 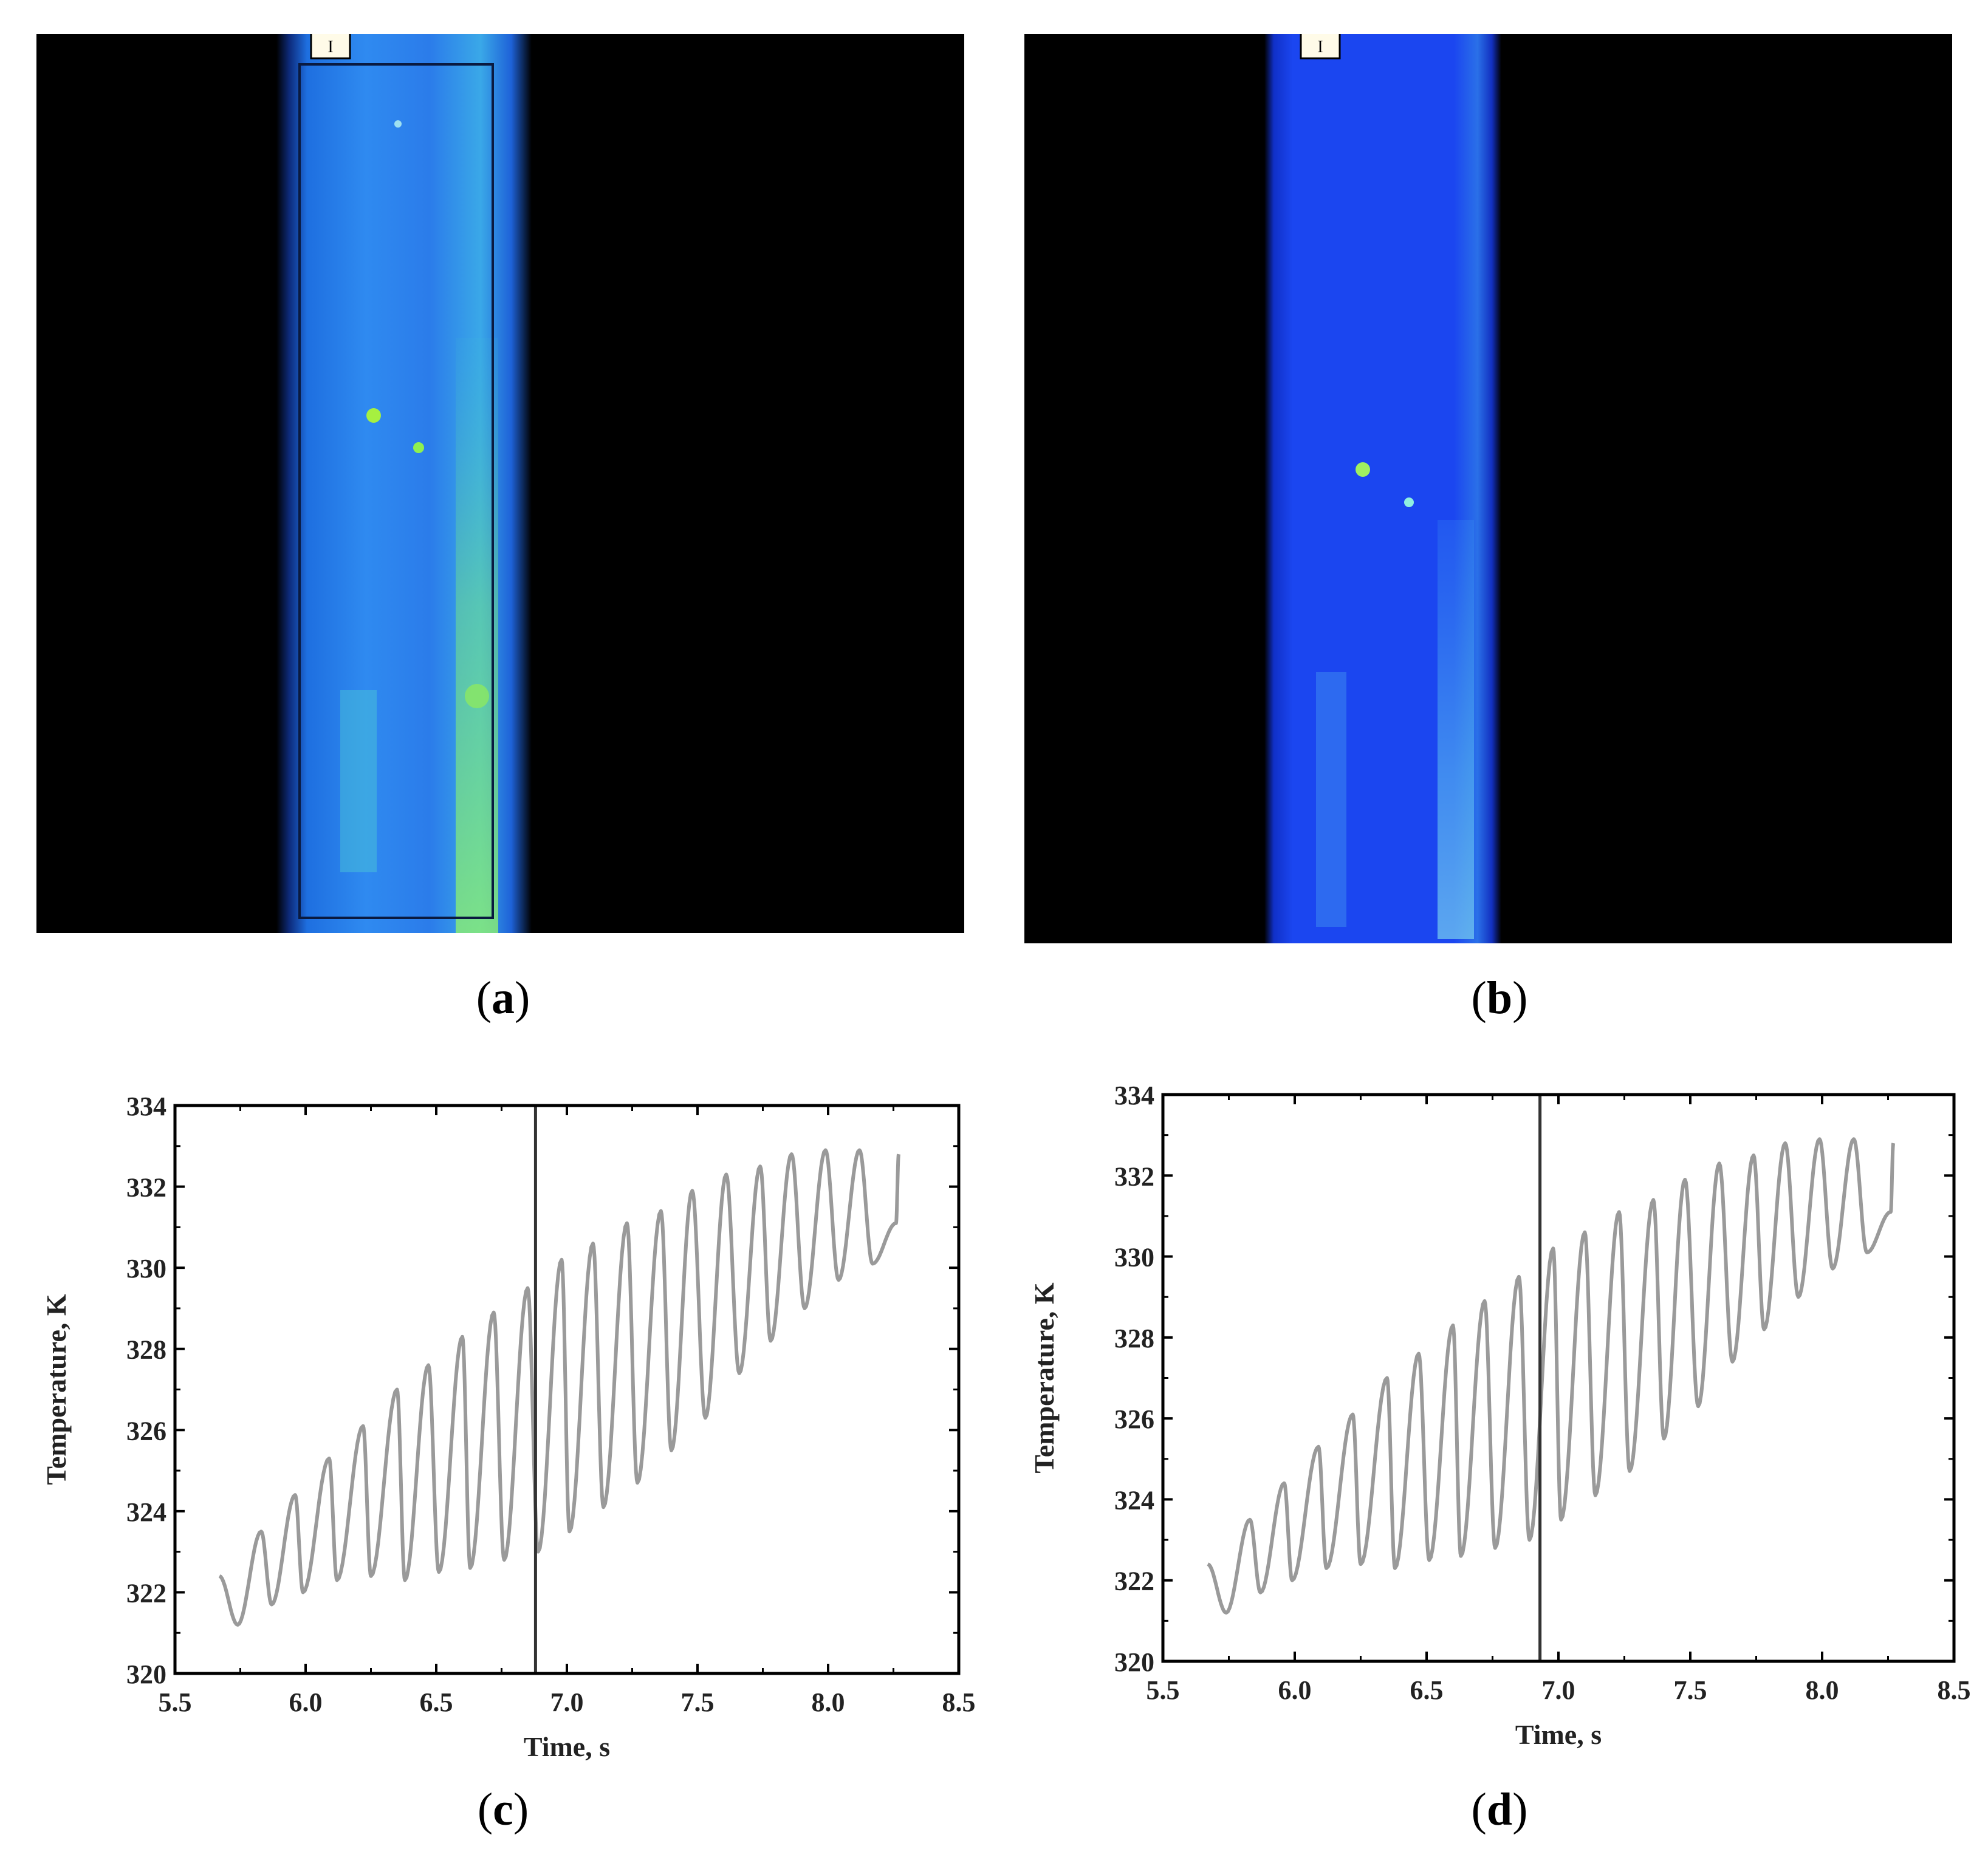 What do you see at coordinates (477, 635) in the screenshot?
I see `hot-zone` at bounding box center [477, 635].